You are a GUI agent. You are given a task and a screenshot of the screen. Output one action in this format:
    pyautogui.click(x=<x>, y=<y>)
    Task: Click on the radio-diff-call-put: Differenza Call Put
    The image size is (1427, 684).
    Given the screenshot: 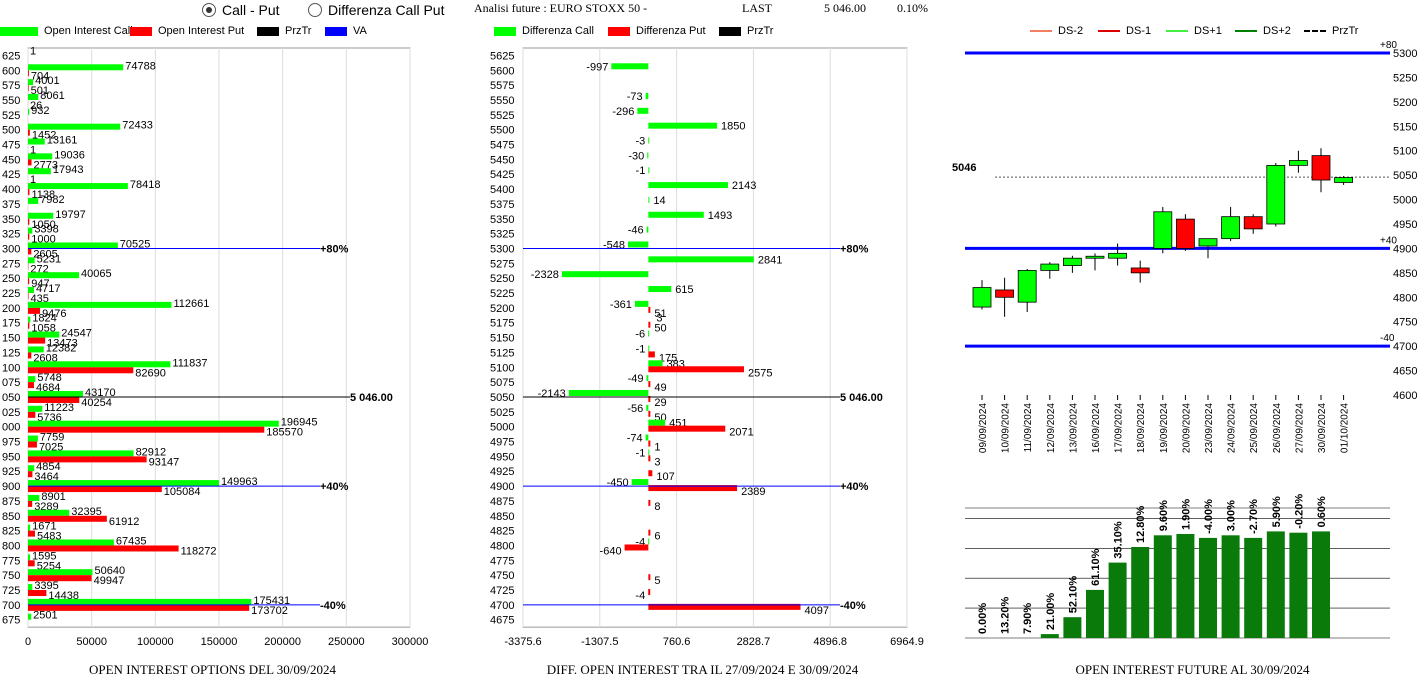 What is the action you would take?
    pyautogui.click(x=376, y=10)
    